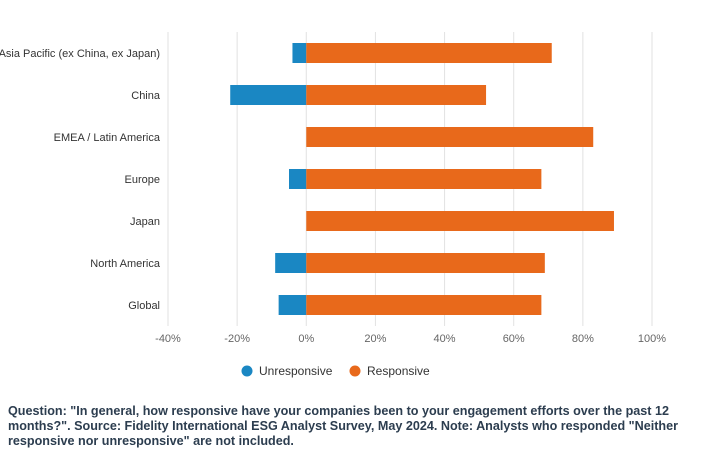  What do you see at coordinates (142, 180) in the screenshot?
I see `category-label: Europe` at bounding box center [142, 180].